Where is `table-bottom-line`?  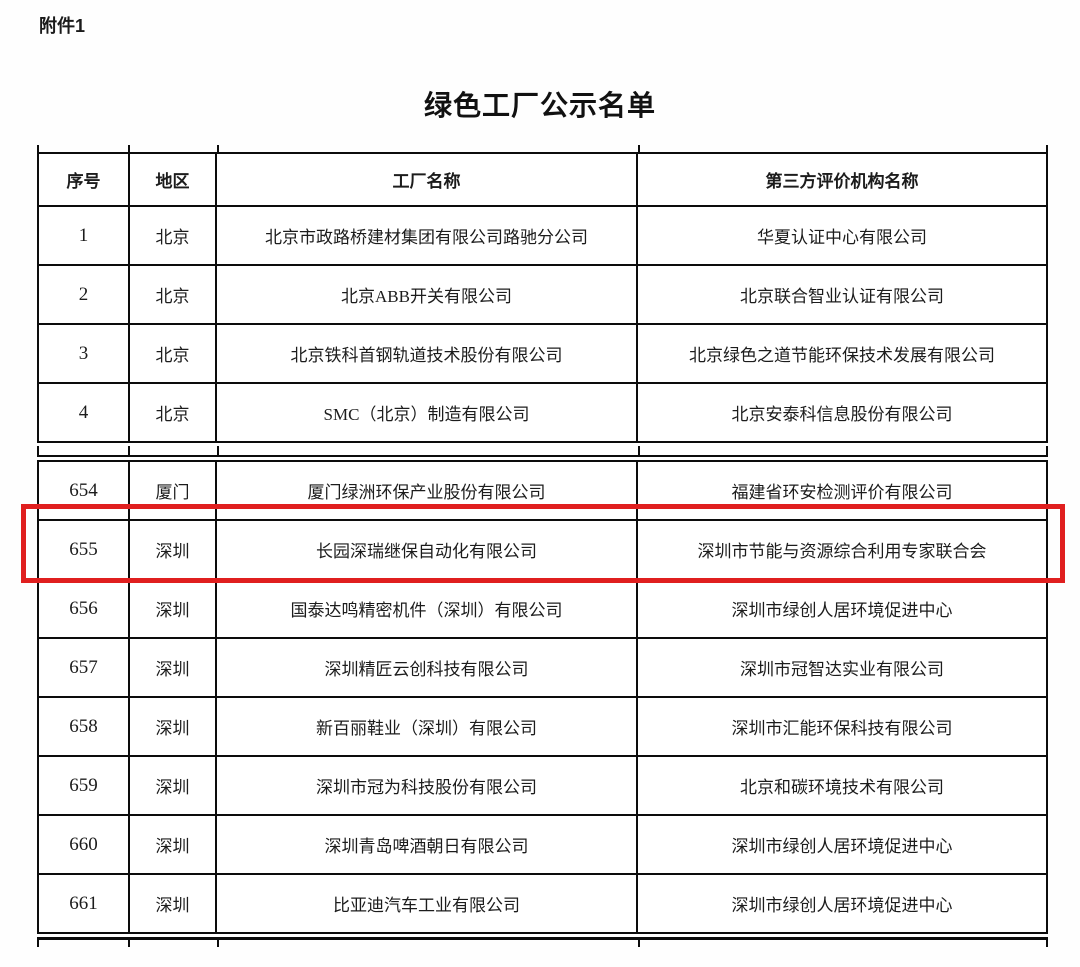
table-bottom-line is located at coordinates (542, 938).